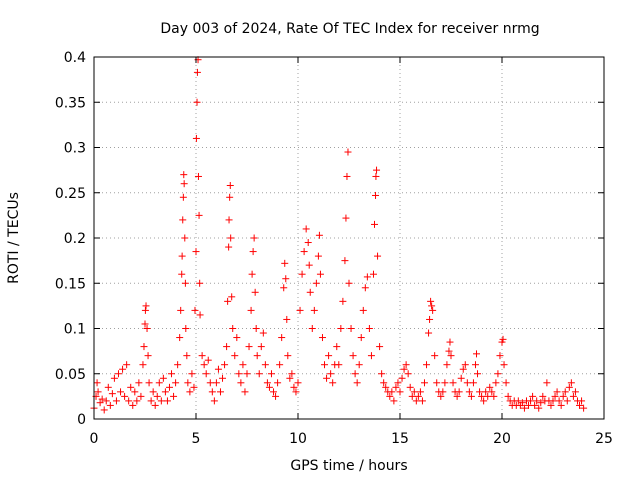 The height and width of the screenshot is (480, 640). I want to click on x-tick-label: 25, so click(604, 439).